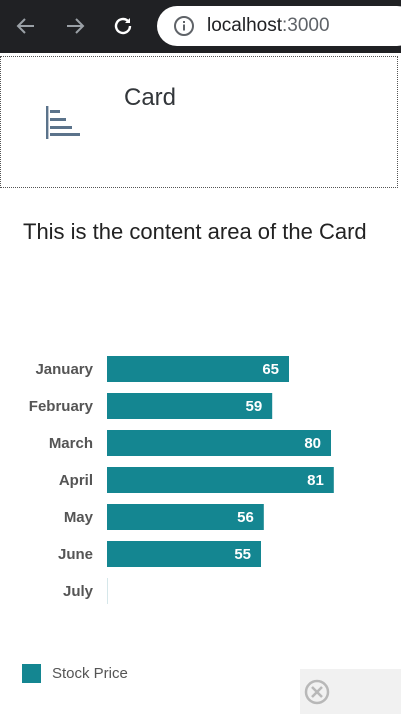 This screenshot has width=401, height=714. Describe the element at coordinates (31, 673) in the screenshot. I see `legend-swatch` at that location.